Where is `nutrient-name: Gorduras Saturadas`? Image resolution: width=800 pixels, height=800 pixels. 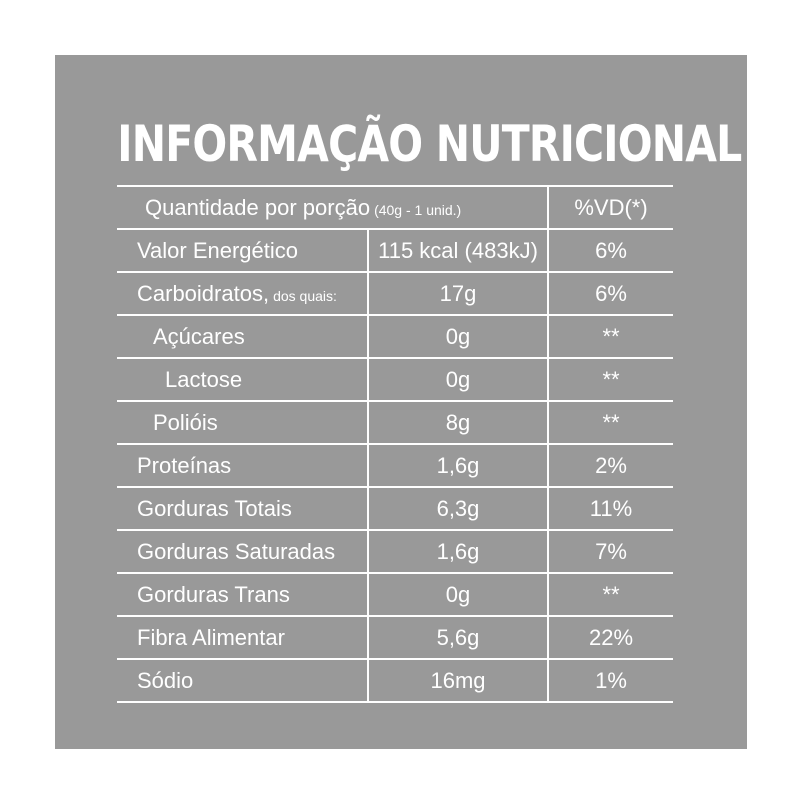
nutrient-name: Gorduras Saturadas is located at coordinates (236, 551).